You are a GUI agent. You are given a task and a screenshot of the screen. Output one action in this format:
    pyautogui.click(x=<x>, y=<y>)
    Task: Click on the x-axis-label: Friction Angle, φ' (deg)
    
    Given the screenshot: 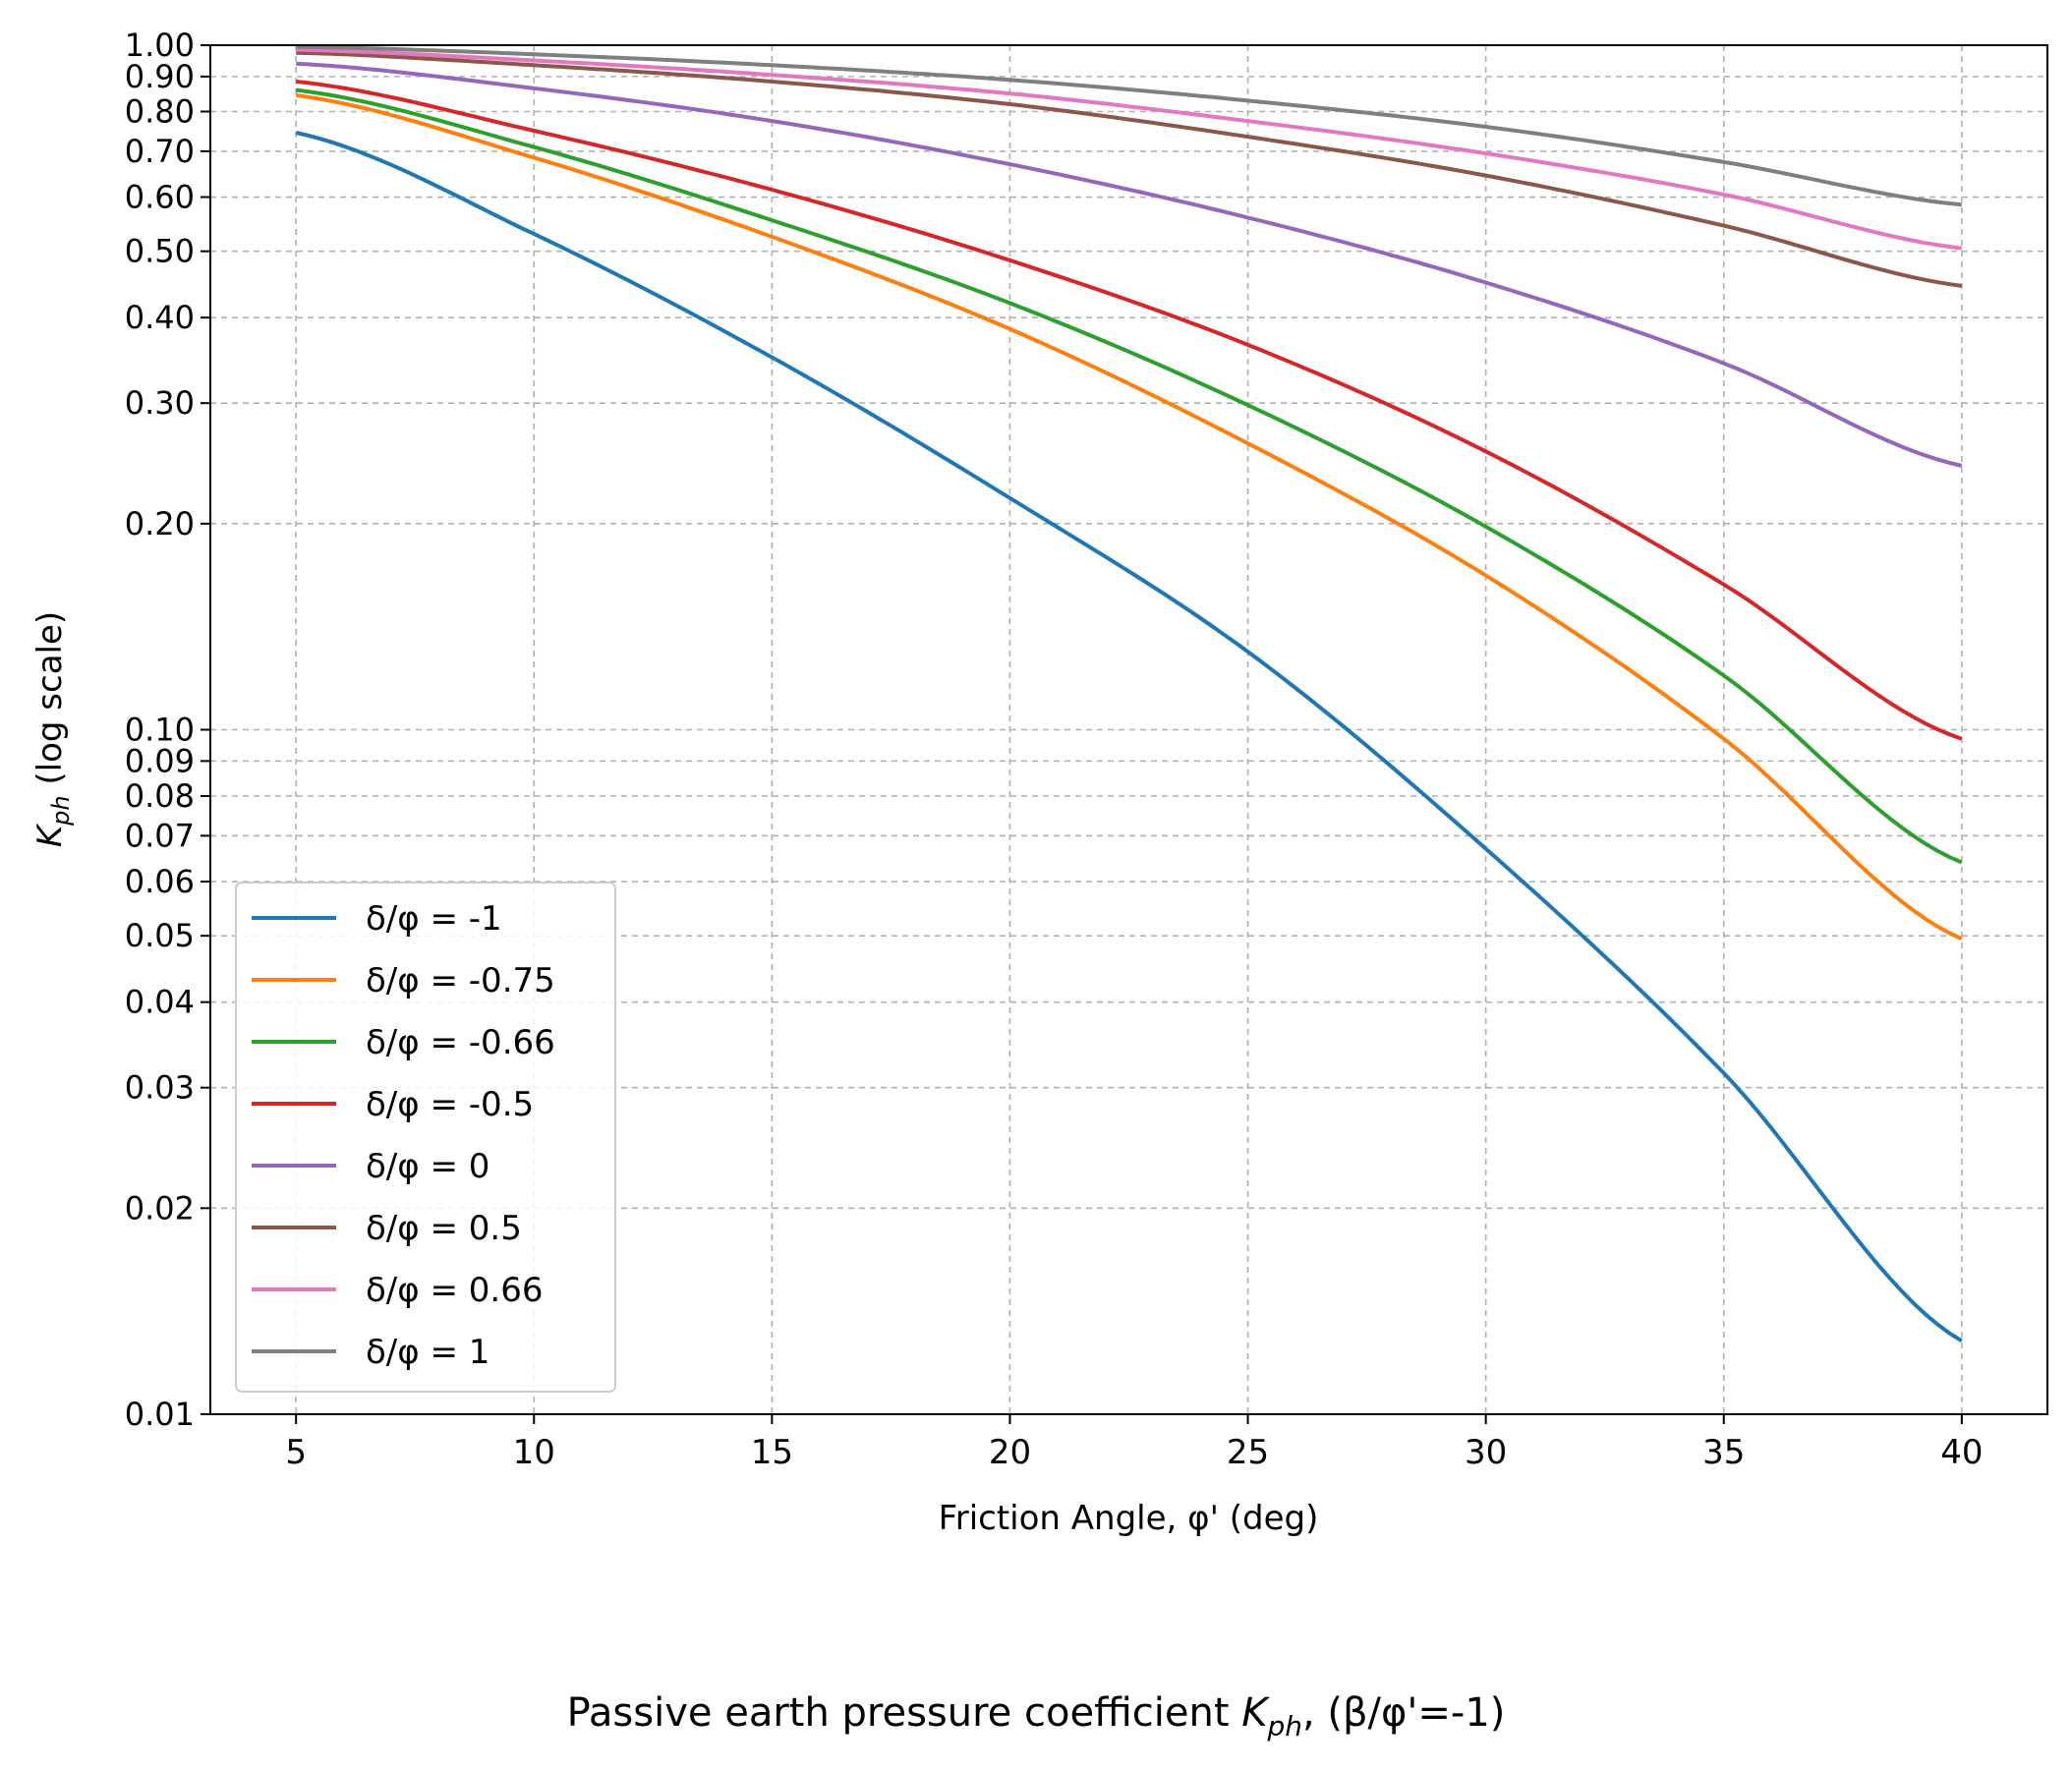 What is the action you would take?
    pyautogui.click(x=1129, y=1518)
    